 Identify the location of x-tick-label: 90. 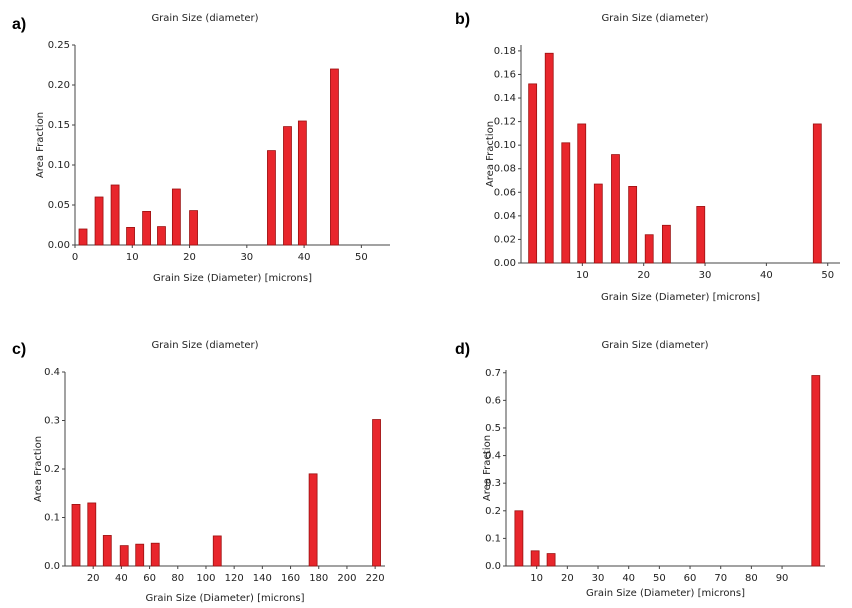
(782, 578).